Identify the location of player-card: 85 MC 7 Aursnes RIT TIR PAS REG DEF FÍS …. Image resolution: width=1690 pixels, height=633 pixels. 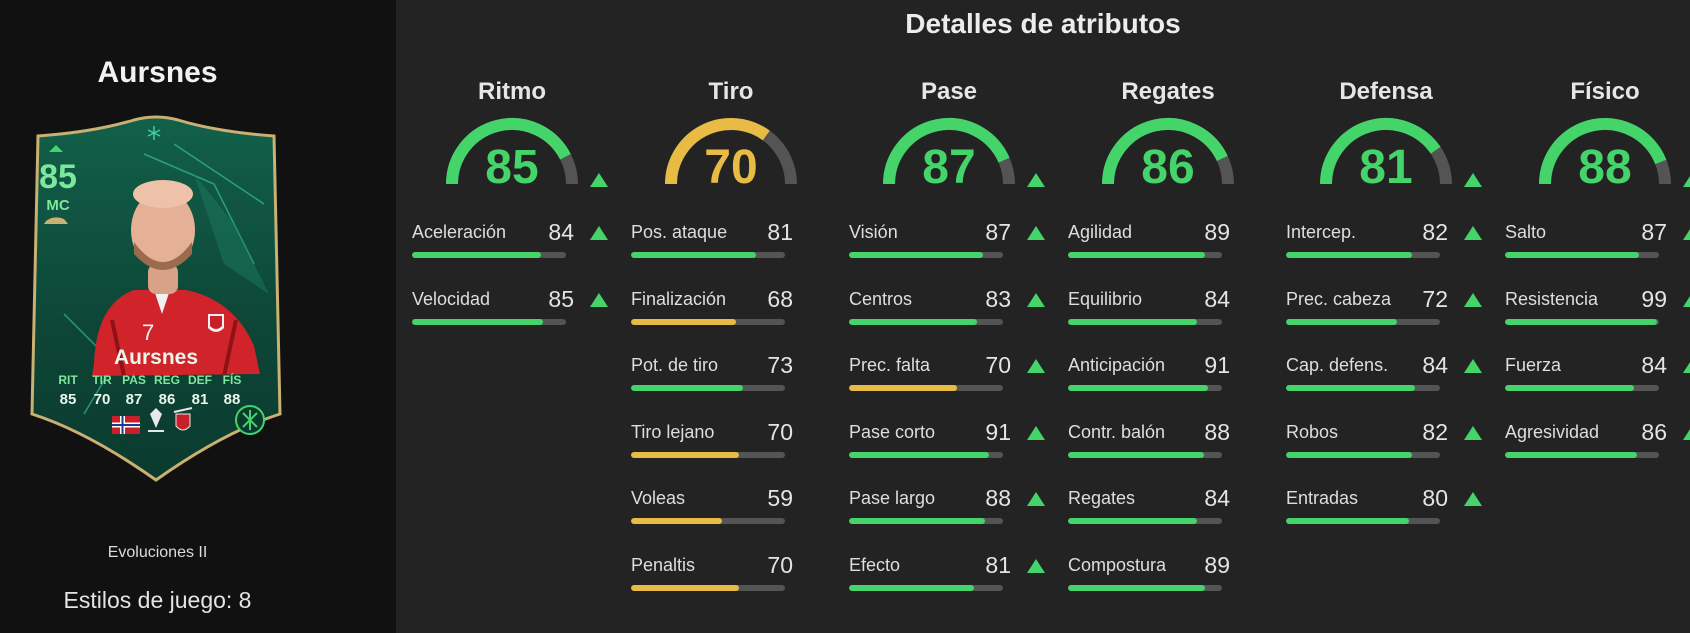
(156, 299).